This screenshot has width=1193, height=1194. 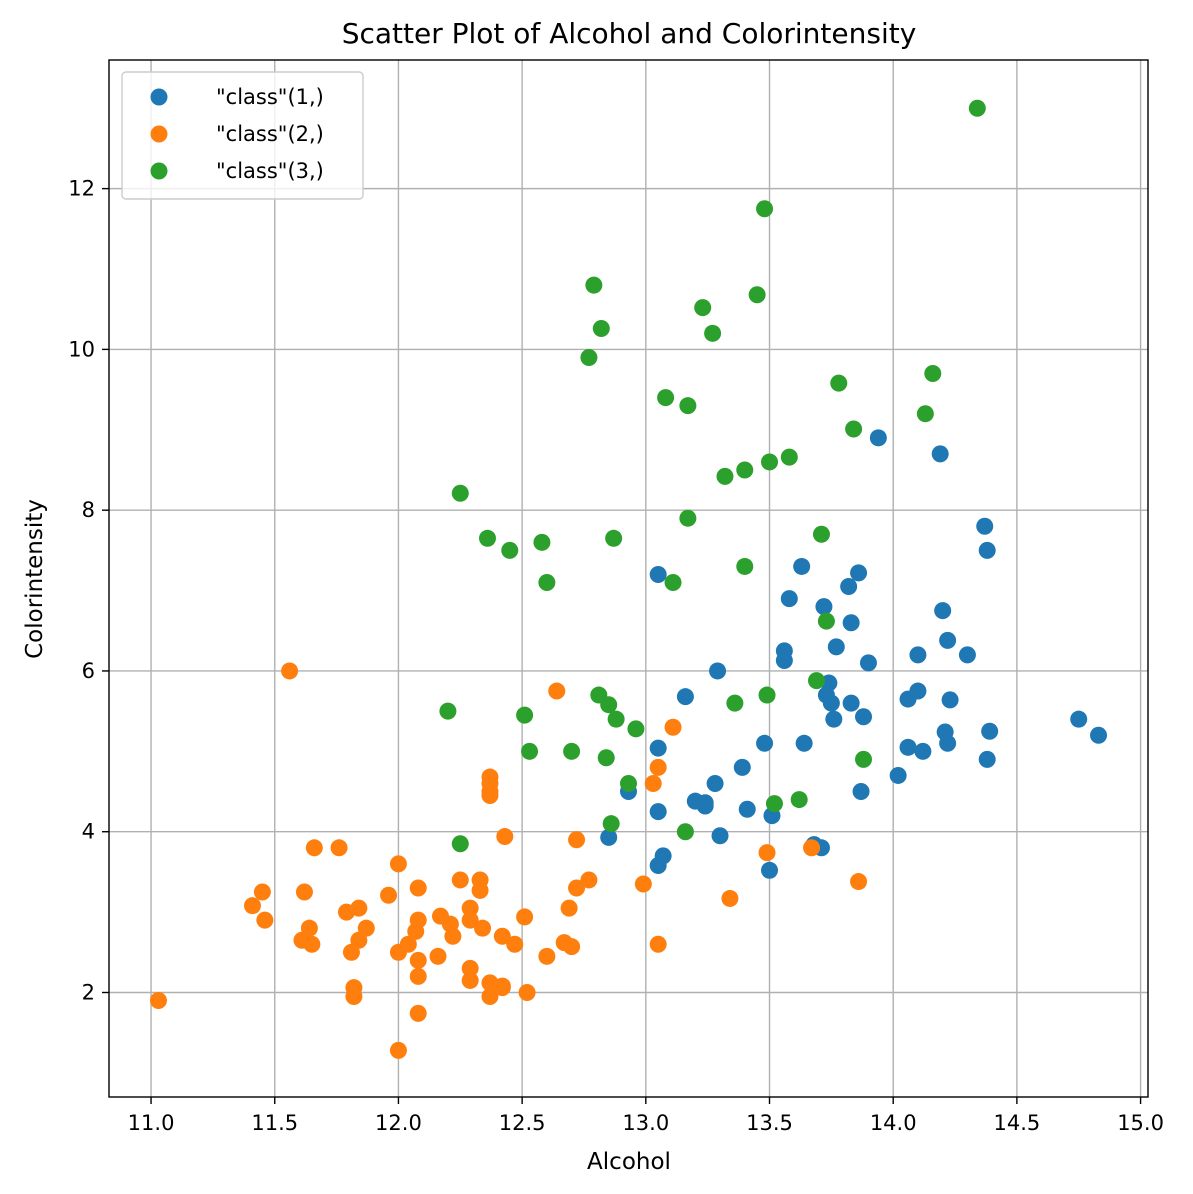 I want to click on x-tick-label: 13.0, so click(x=645, y=1123).